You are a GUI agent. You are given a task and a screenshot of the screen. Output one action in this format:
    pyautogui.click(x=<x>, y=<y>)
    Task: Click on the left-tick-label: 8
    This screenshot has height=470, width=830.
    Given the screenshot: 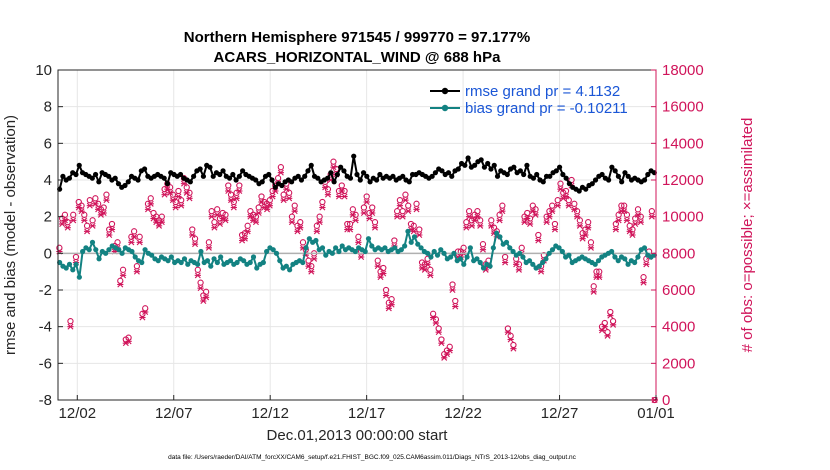 What is the action you would take?
    pyautogui.click(x=48, y=107)
    